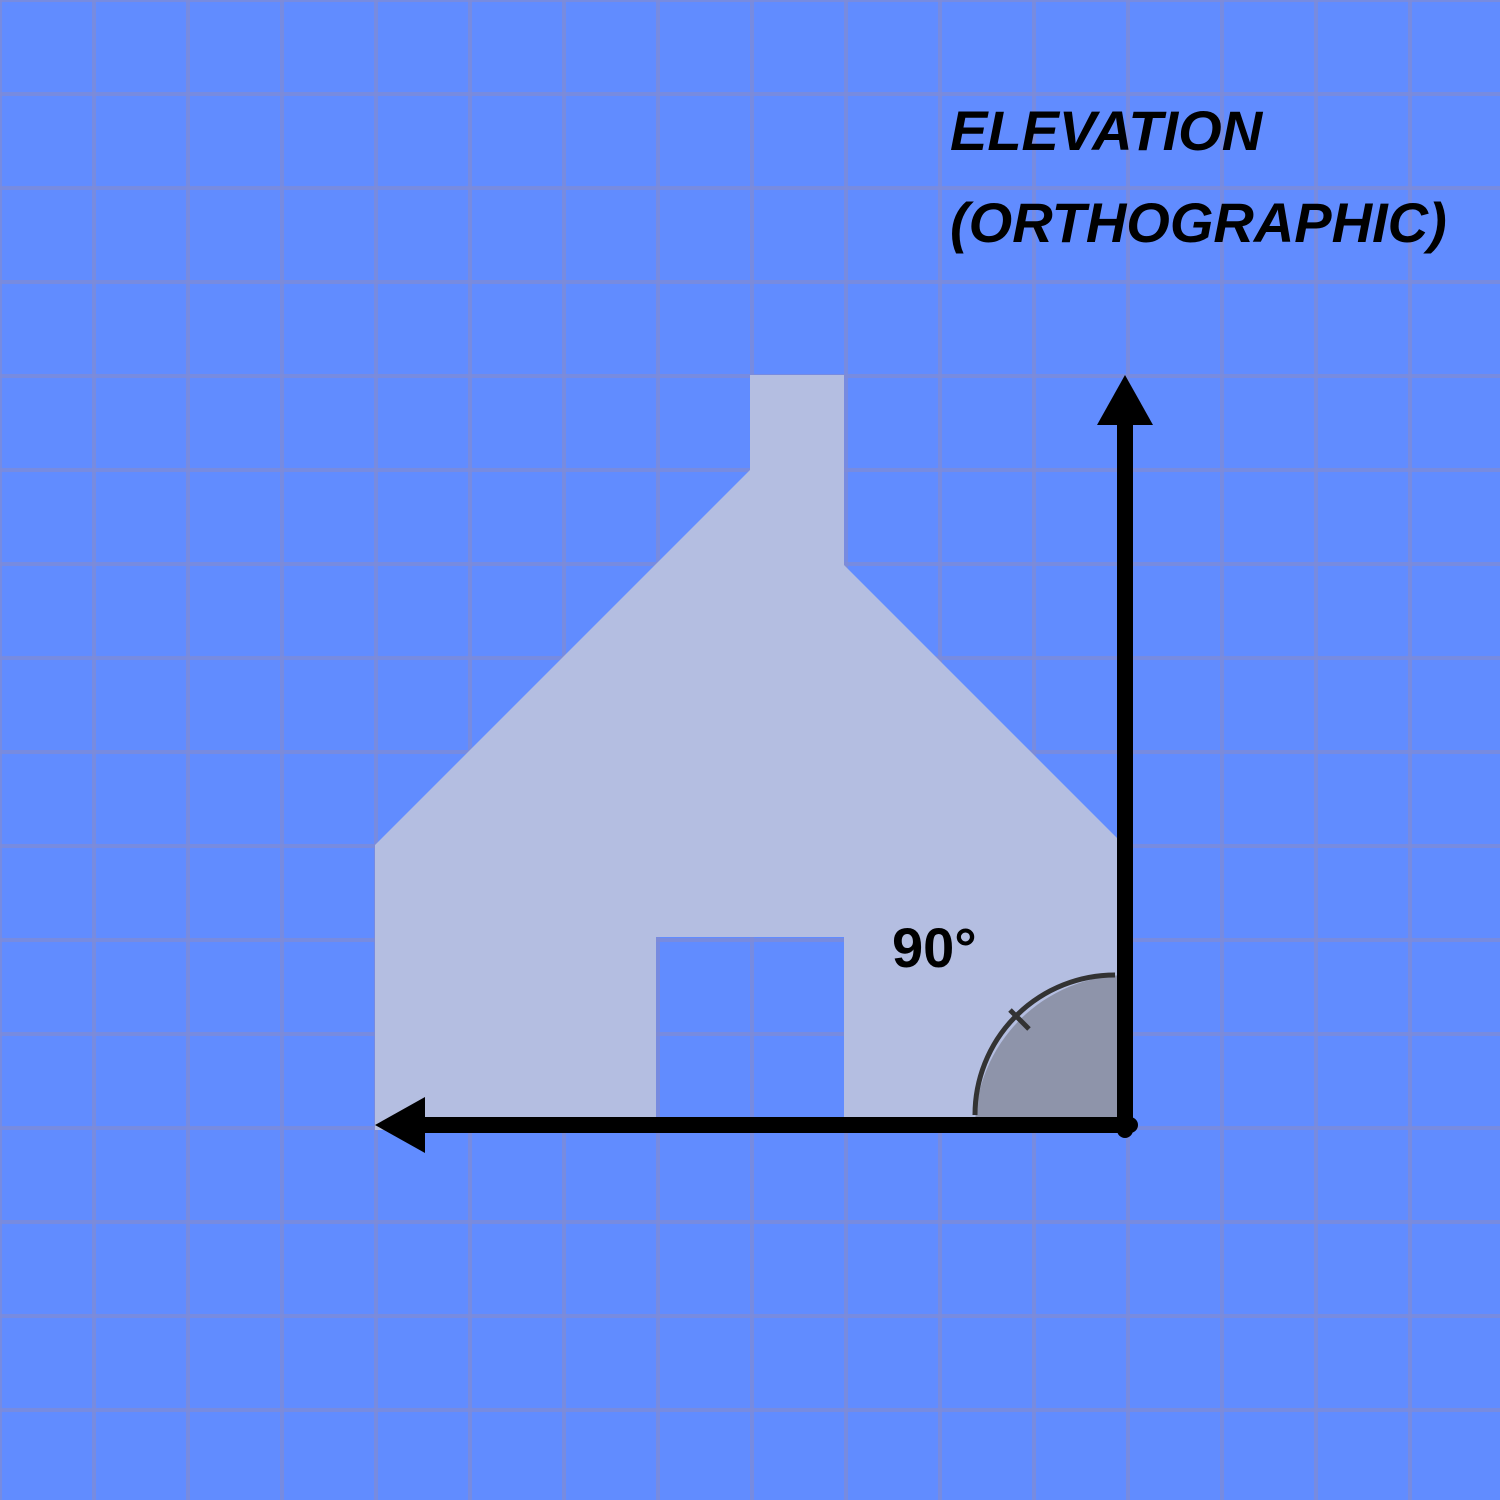  What do you see at coordinates (1125, 400) in the screenshot?
I see `vertical-axis-arrowhead` at bounding box center [1125, 400].